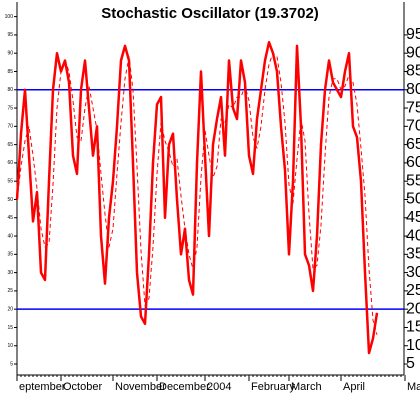  I want to click on x-tick-label: October, so click(82, 387).